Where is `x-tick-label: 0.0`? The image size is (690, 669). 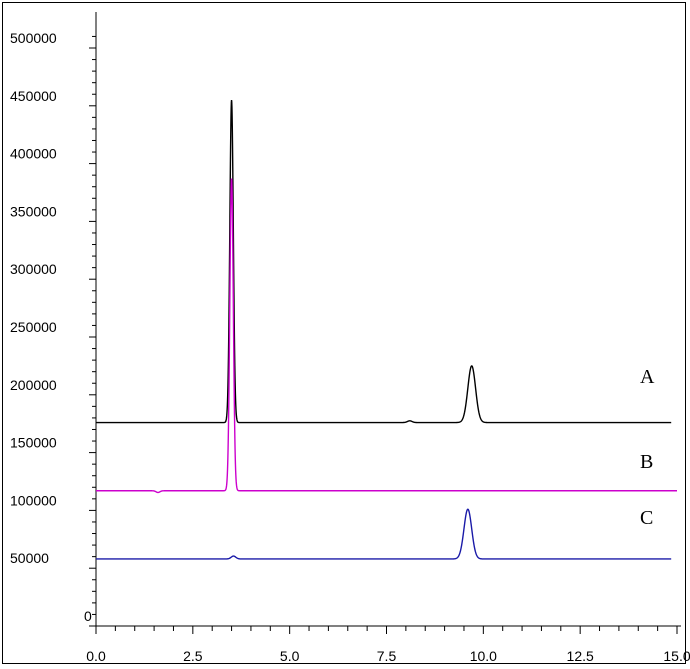
x-tick-label: 0.0 is located at coordinates (96, 656).